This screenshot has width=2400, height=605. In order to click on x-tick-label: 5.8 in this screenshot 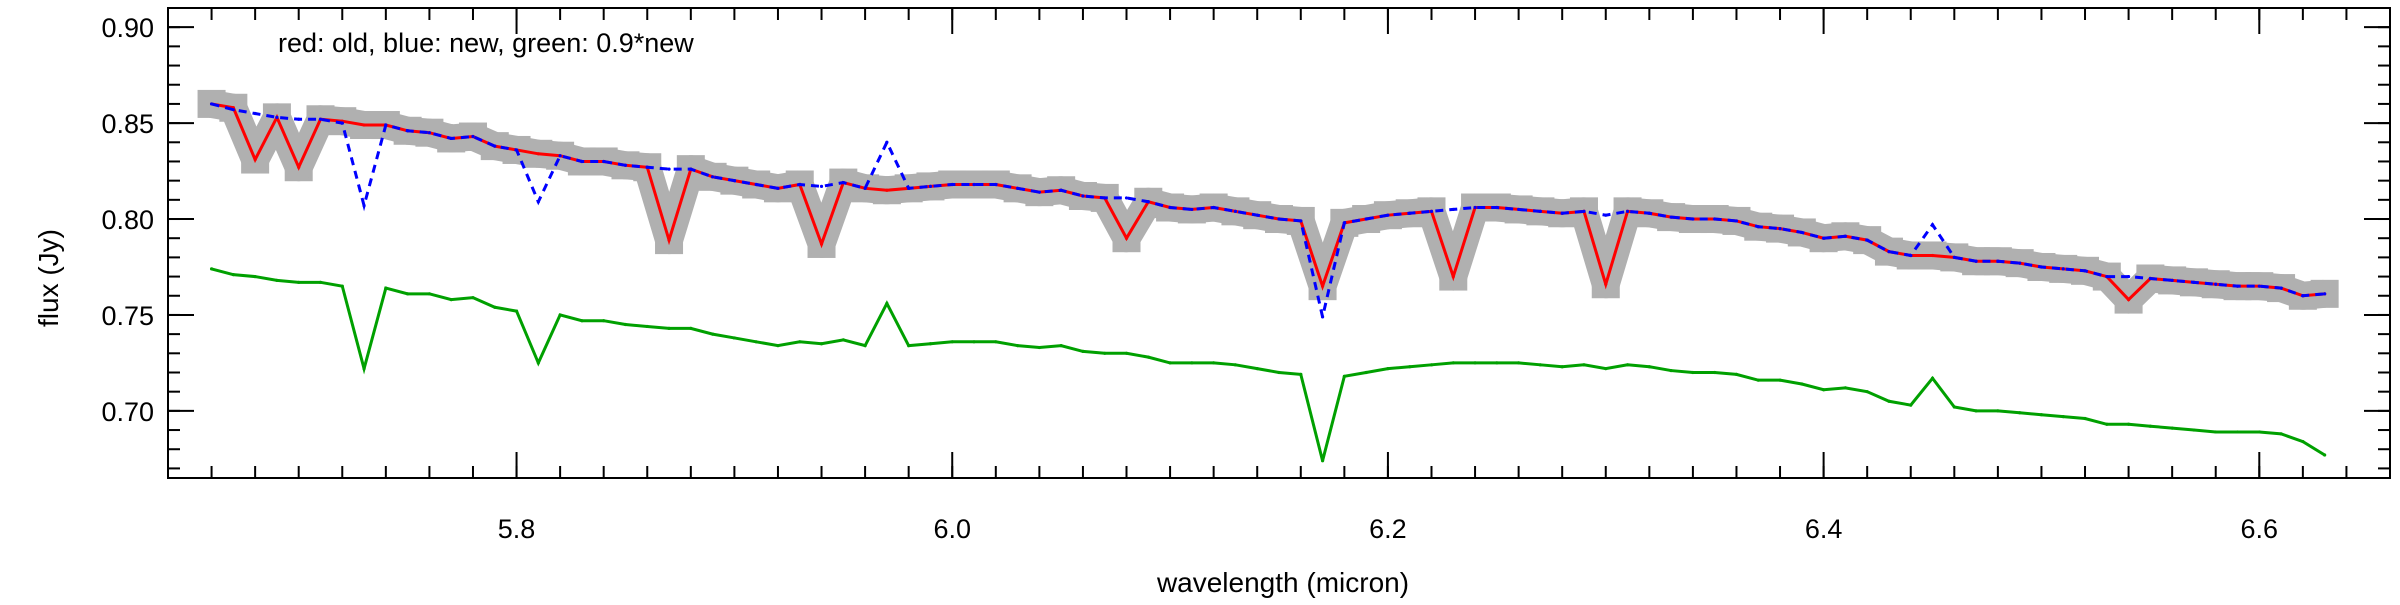, I will do `click(517, 529)`.